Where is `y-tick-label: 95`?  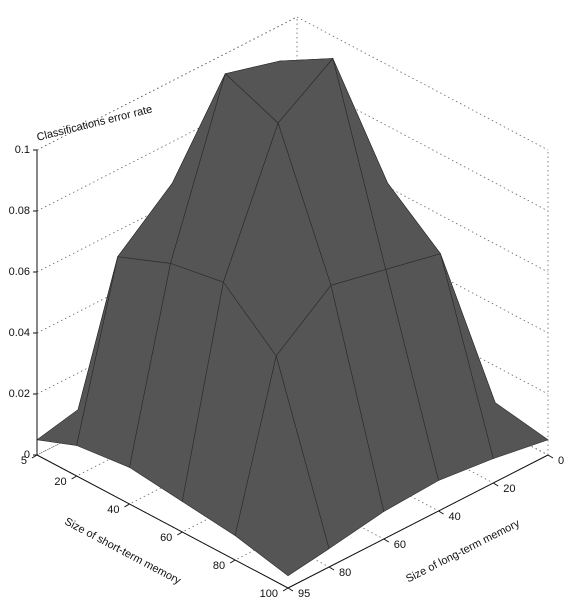
y-tick-label: 95 is located at coordinates (304, 593).